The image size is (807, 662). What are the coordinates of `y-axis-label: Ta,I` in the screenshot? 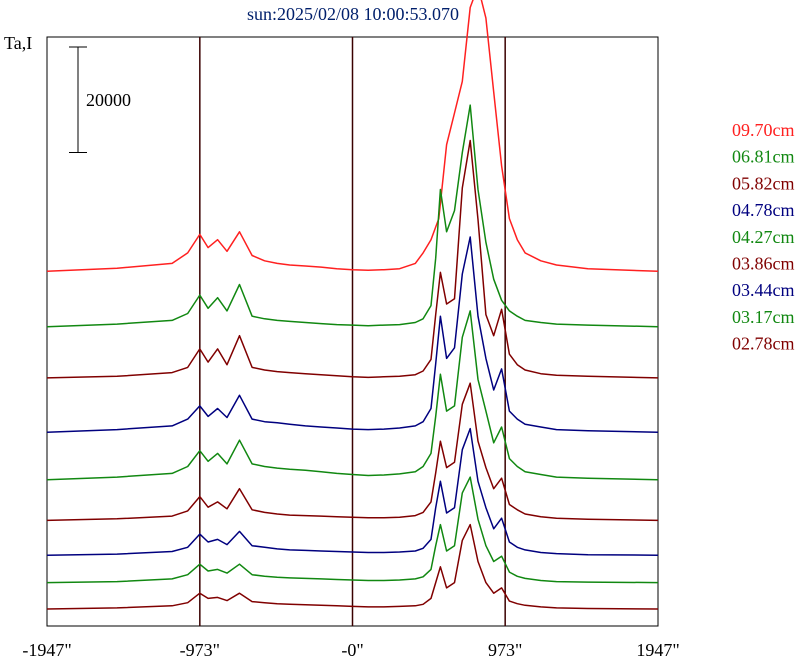 It's located at (18, 43).